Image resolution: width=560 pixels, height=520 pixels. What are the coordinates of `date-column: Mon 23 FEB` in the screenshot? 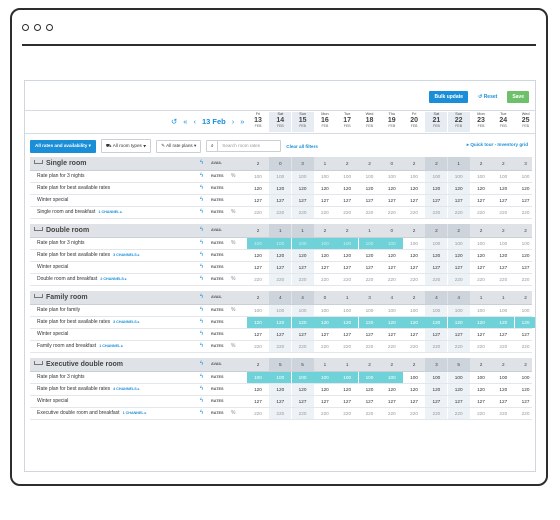 It's located at (481, 122).